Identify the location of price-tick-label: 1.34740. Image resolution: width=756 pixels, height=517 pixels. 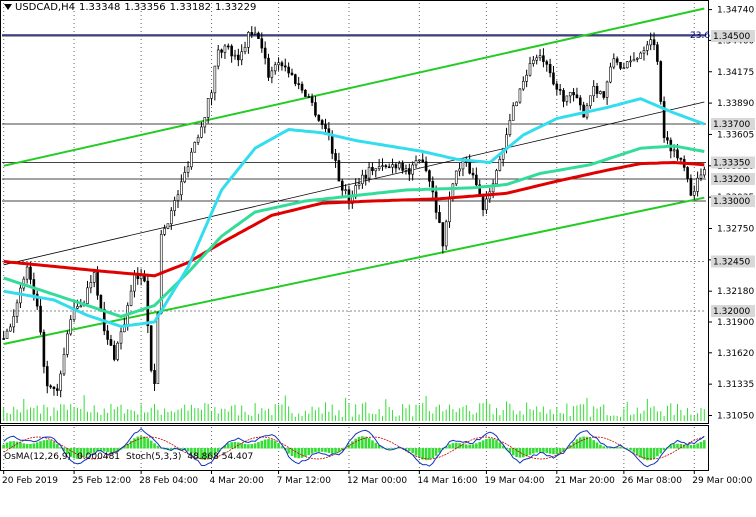
(735, 11).